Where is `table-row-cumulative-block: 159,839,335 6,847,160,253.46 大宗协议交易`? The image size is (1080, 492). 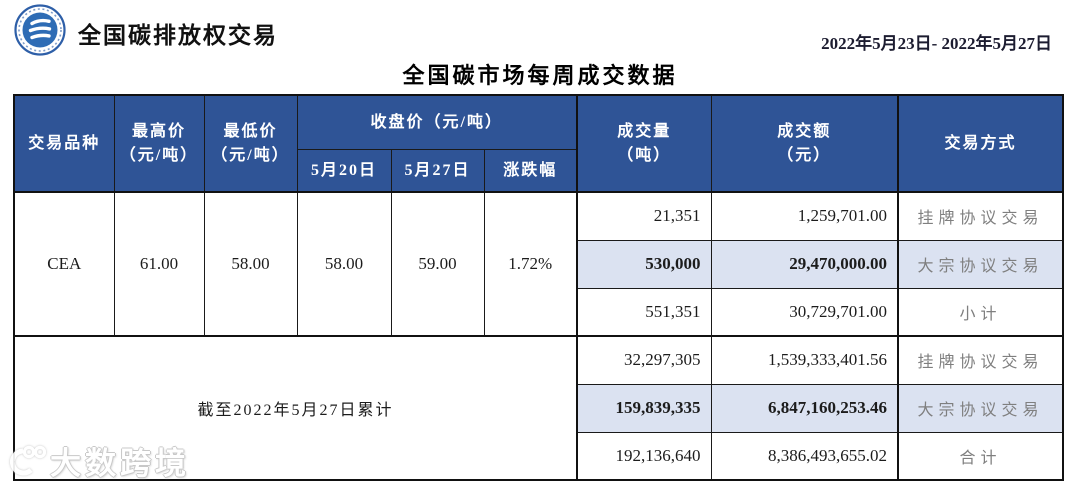
table-row-cumulative-block: 159,839,335 6,847,160,253.46 大宗协议交易 is located at coordinates (539, 408).